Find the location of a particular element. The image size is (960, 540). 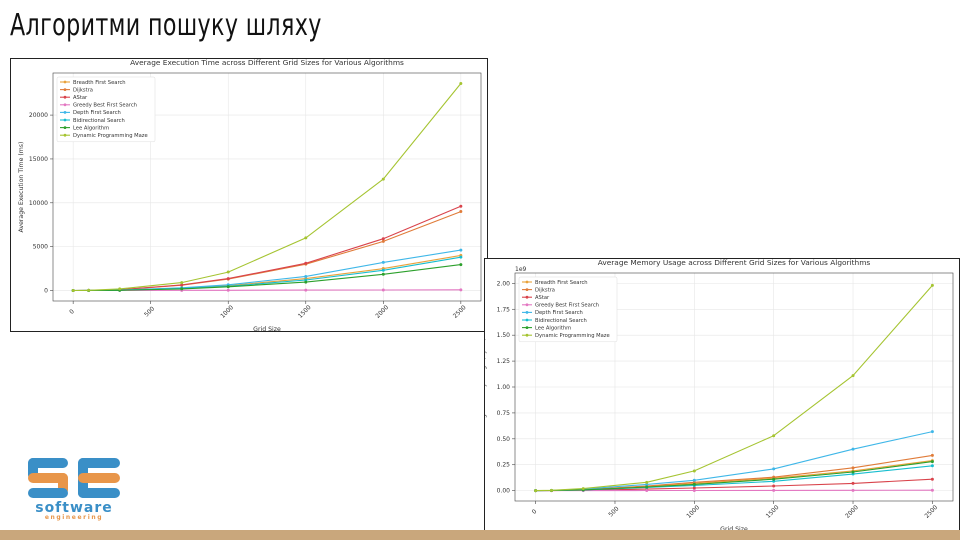

y-axis-label: Average Memory Usage (bytes) is located at coordinates (486, 387).